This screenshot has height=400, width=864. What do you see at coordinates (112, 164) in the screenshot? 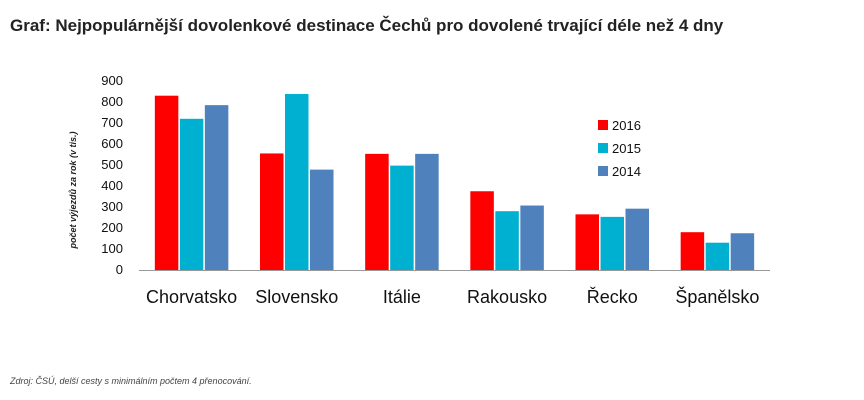
I see `y-tick-label: 500` at bounding box center [112, 164].